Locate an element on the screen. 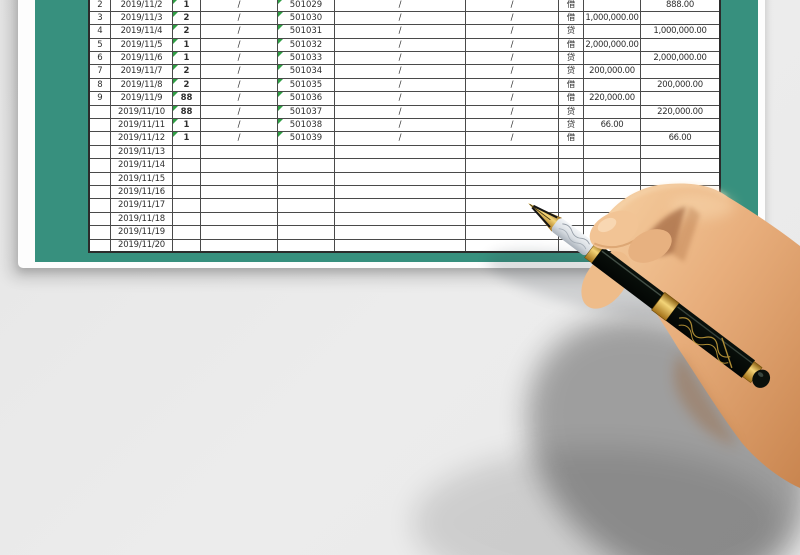 The image size is (800, 555). table-cell: 2019/11/6 is located at coordinates (141, 58).